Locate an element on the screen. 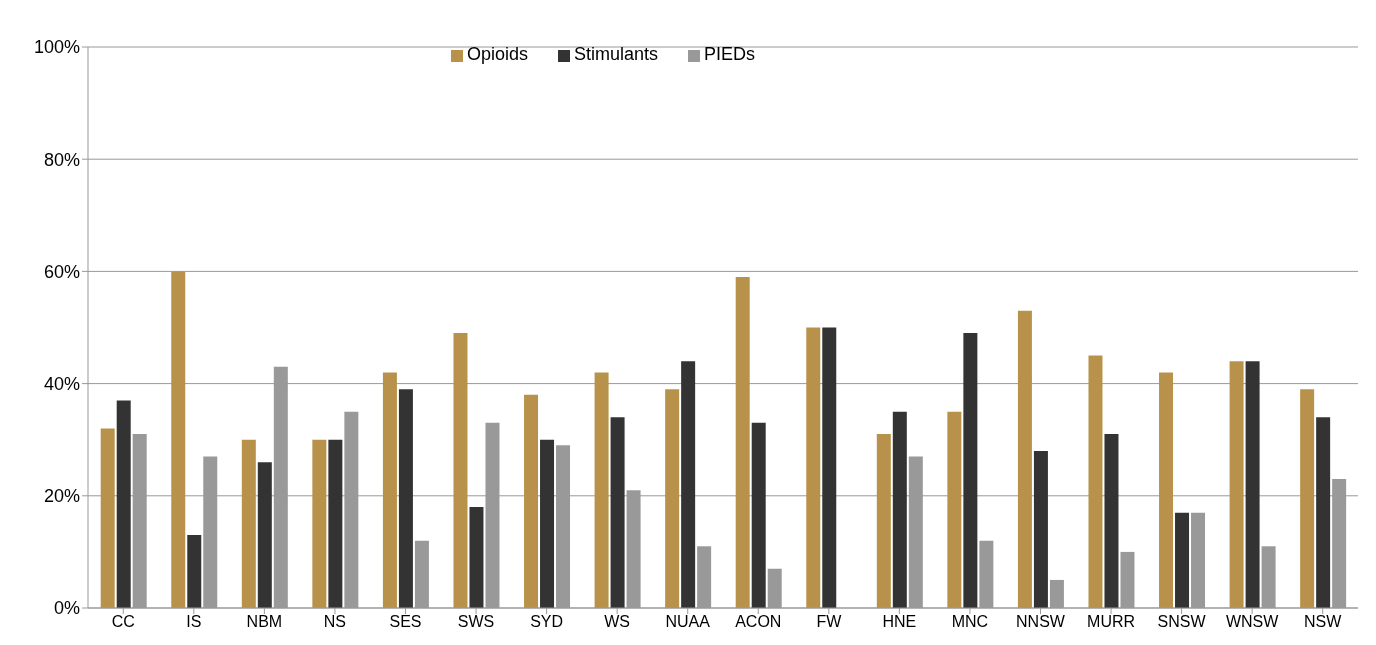 The image size is (1376, 645). x-tick-label: NNSW is located at coordinates (1041, 622).